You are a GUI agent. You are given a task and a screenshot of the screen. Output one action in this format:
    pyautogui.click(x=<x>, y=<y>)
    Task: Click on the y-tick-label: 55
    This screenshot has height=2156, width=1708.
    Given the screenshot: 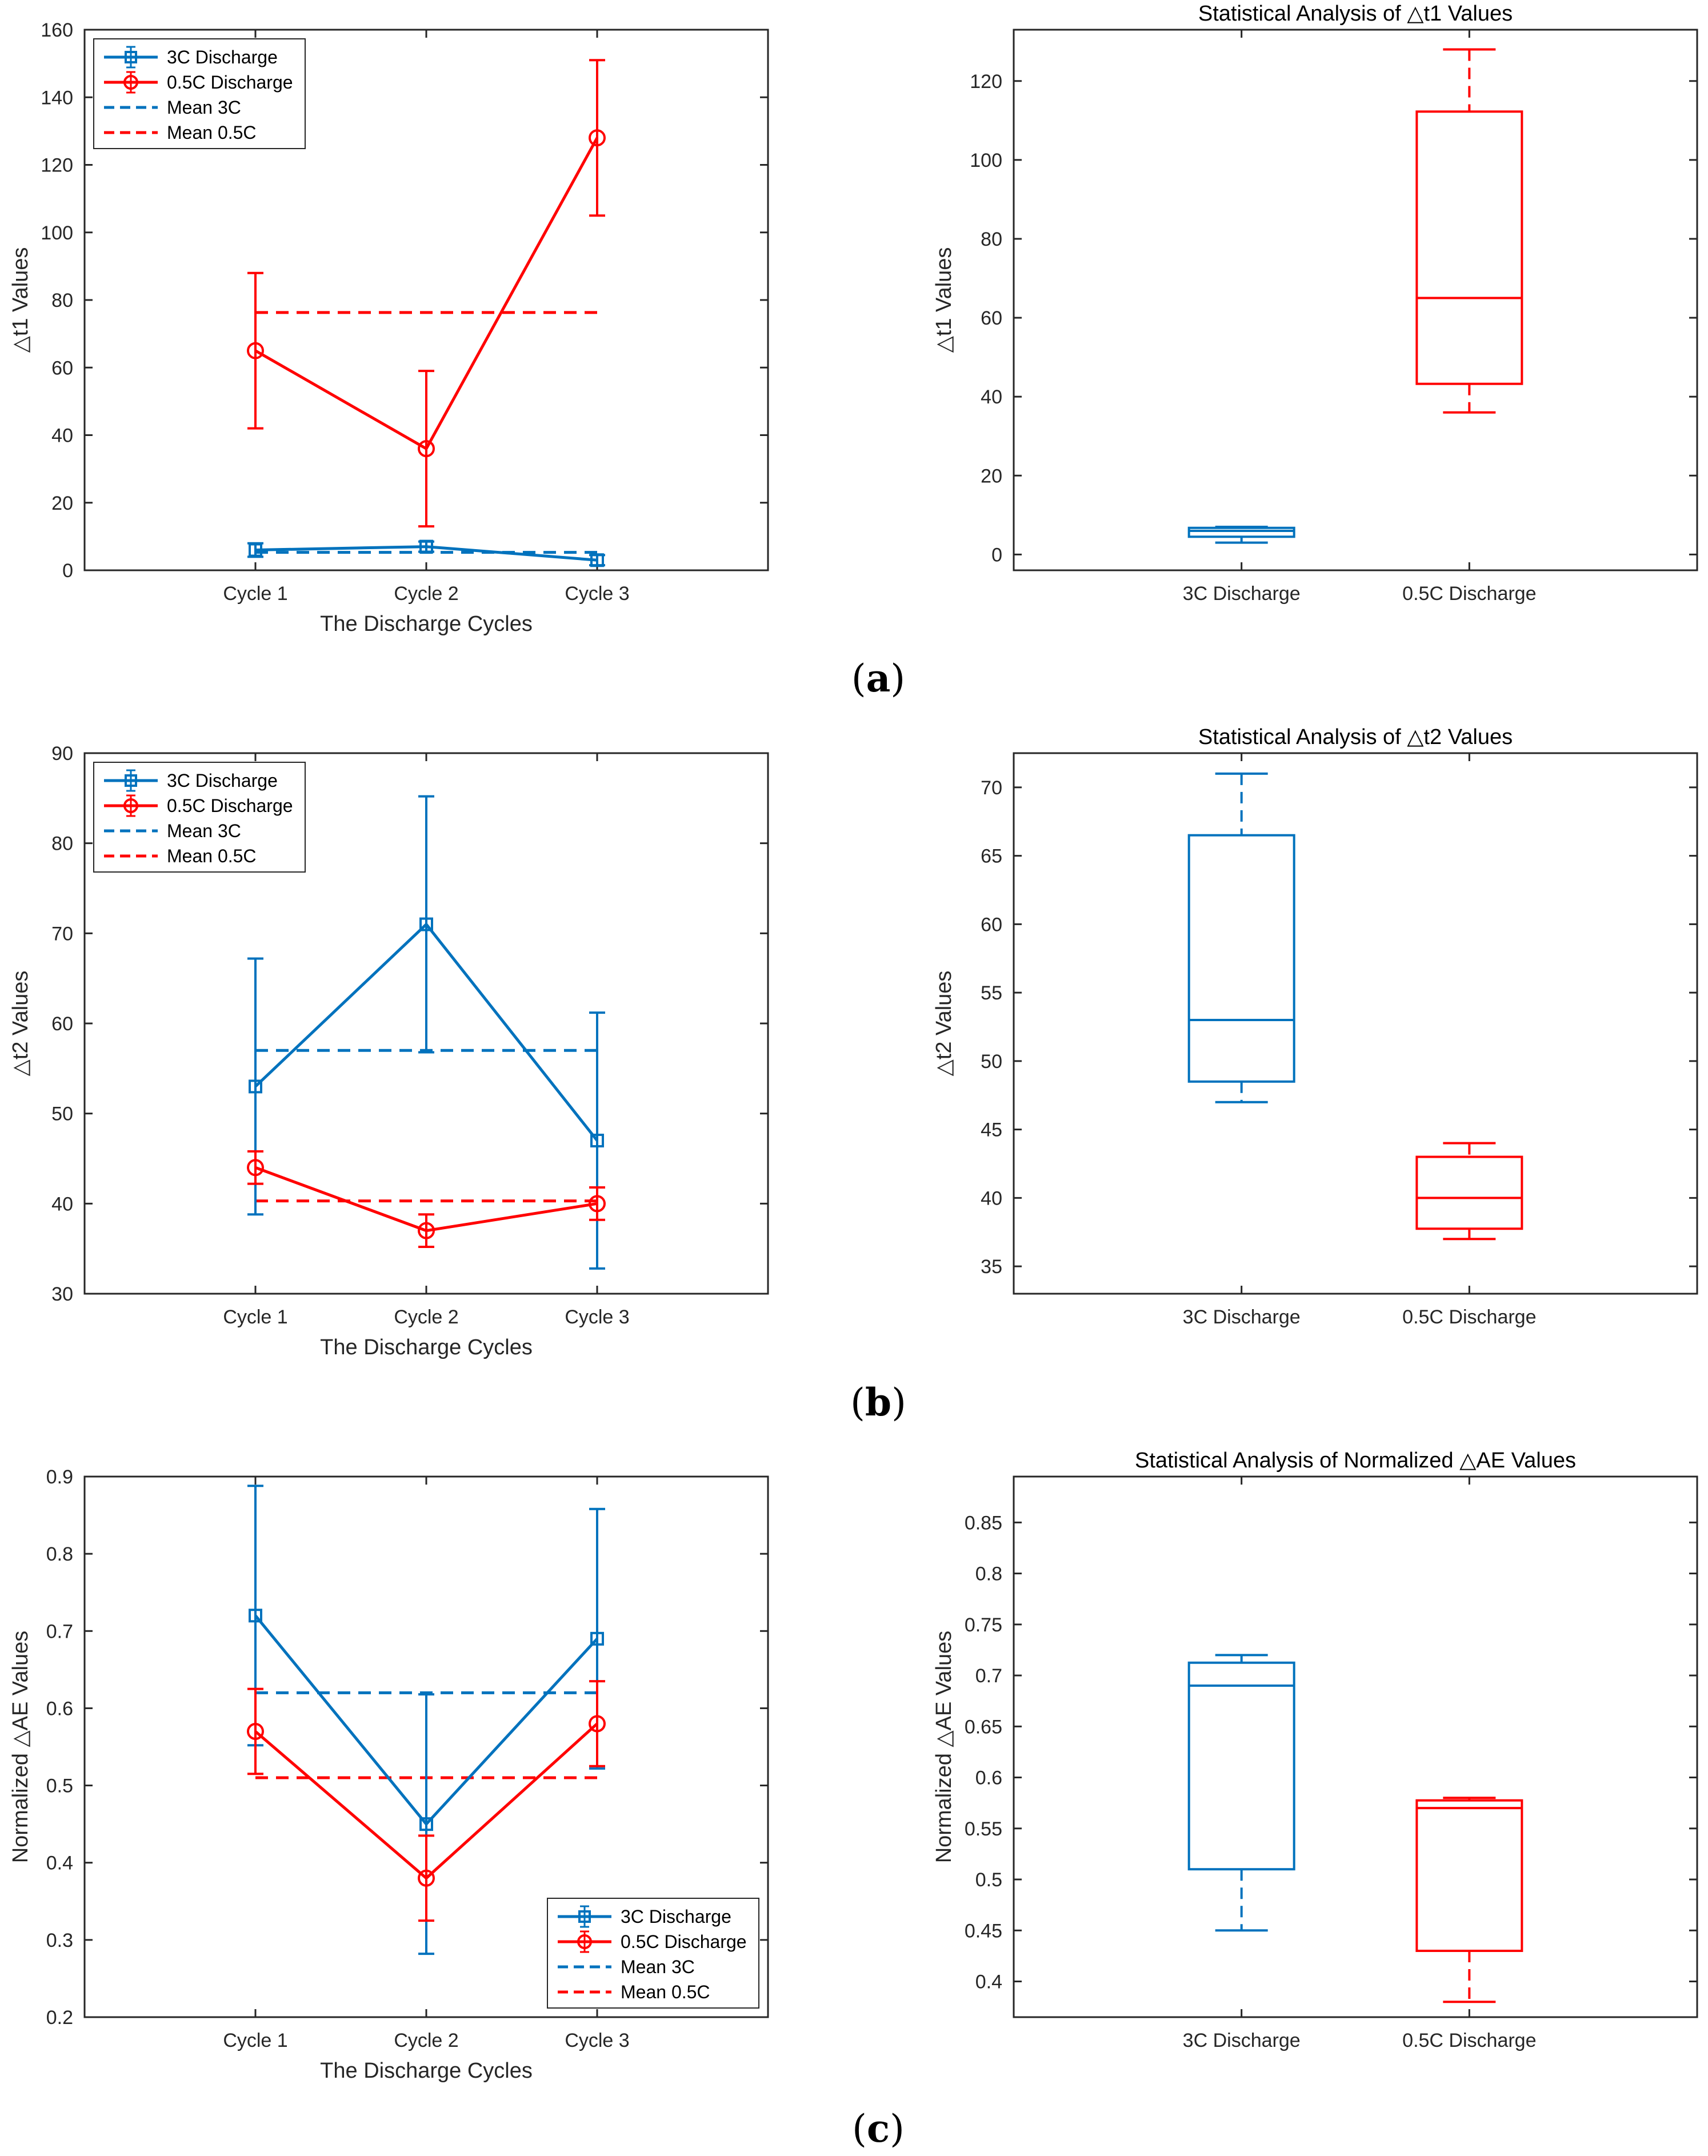 What is the action you would take?
    pyautogui.click(x=991, y=993)
    